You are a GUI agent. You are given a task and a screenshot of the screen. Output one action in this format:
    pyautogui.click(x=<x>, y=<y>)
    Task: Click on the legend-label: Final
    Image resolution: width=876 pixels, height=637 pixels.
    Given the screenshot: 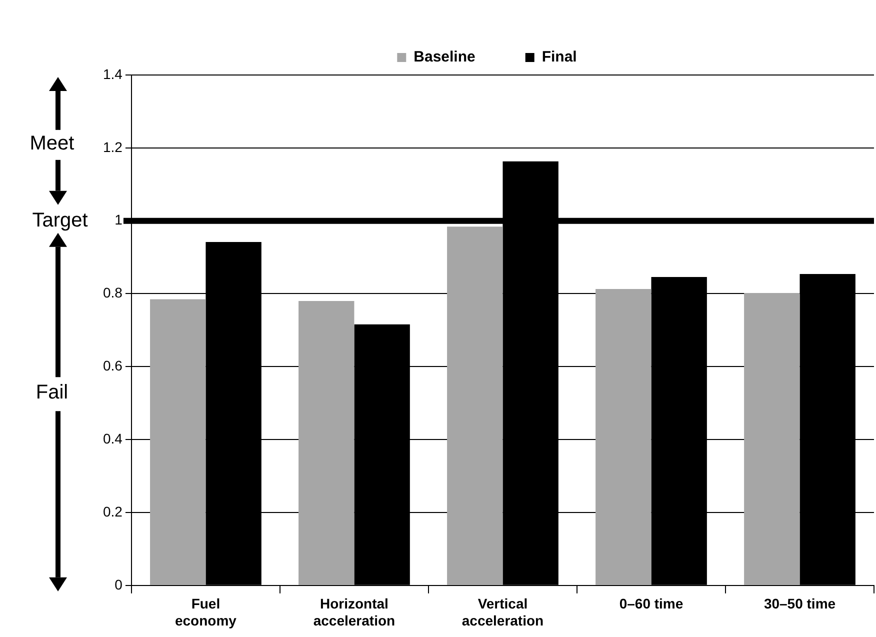 What is the action you would take?
    pyautogui.click(x=559, y=57)
    